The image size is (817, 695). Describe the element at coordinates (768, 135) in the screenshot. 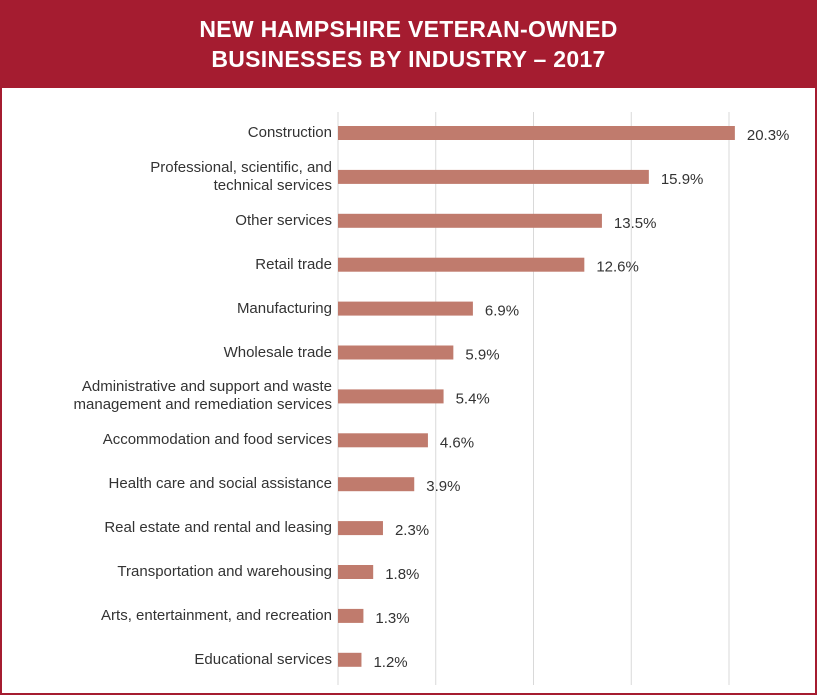

I see `data-label: 20.3%` at that location.